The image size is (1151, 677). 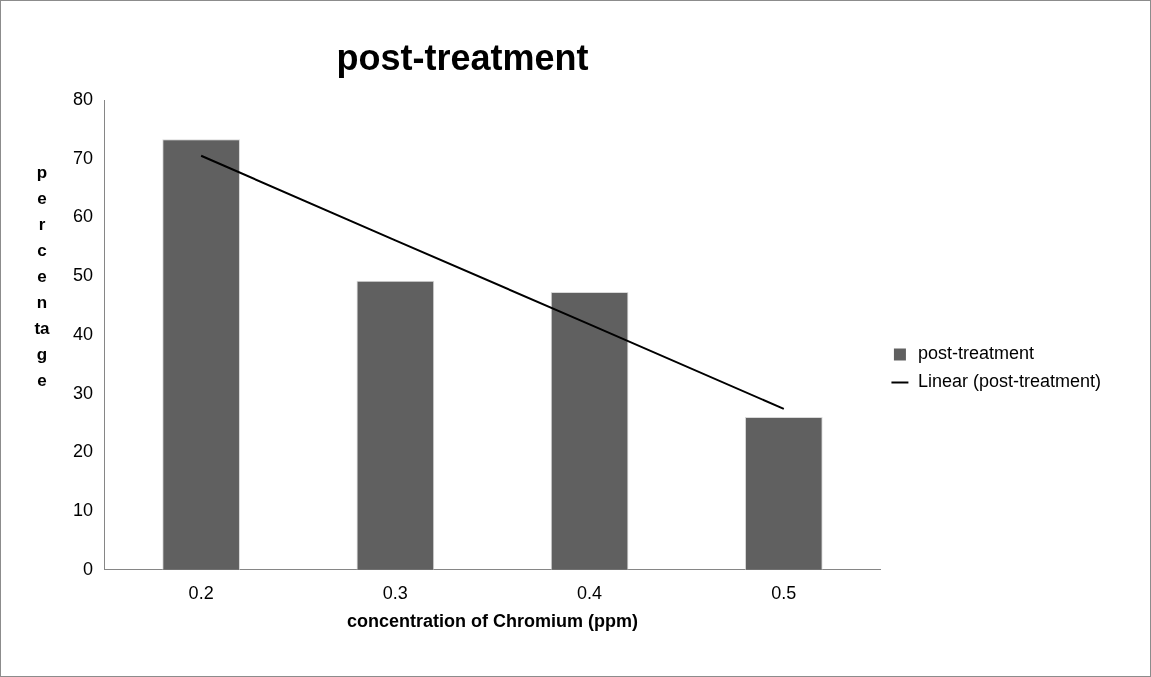 What do you see at coordinates (784, 592) in the screenshot?
I see `x-tick-label: 0.5` at bounding box center [784, 592].